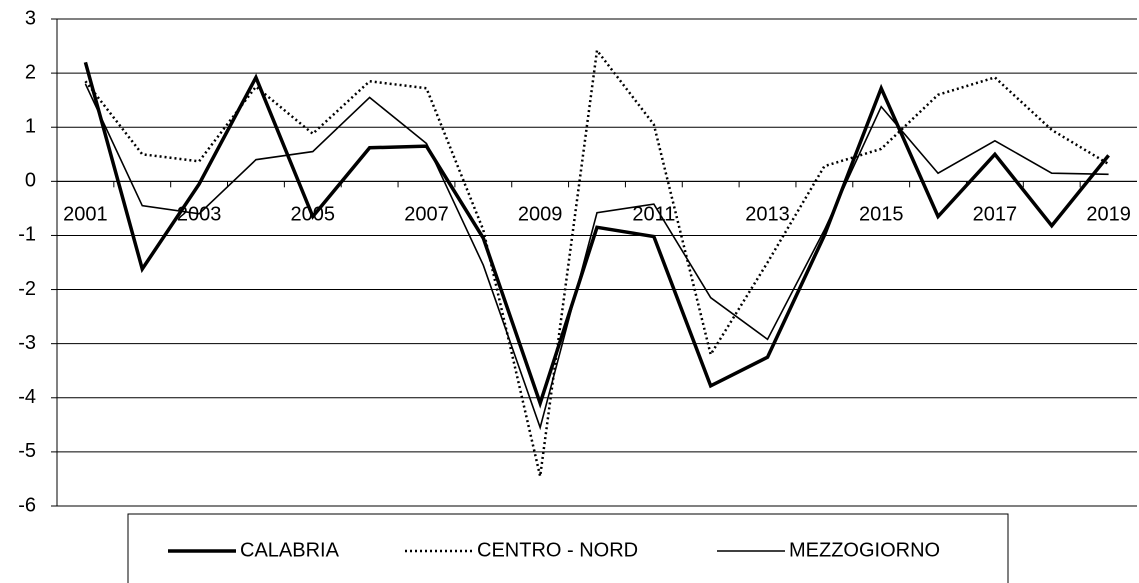 The image size is (1139, 583). I want to click on y-tick-label: -2, so click(27, 289).